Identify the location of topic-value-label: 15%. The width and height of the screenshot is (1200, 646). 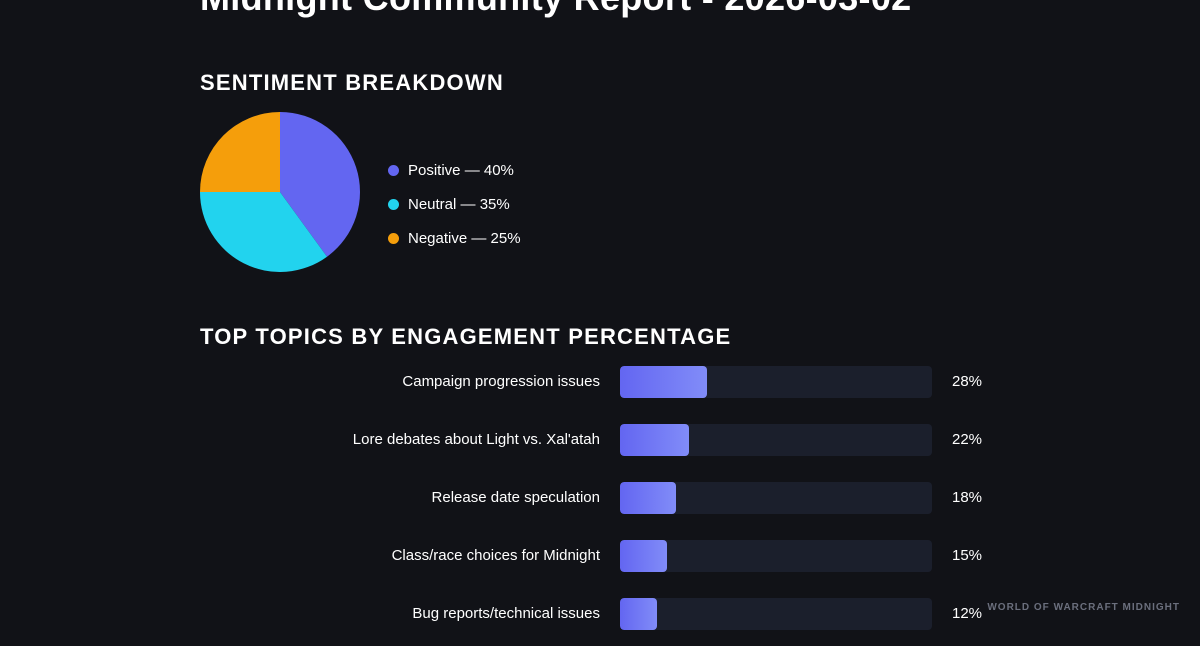
(967, 555).